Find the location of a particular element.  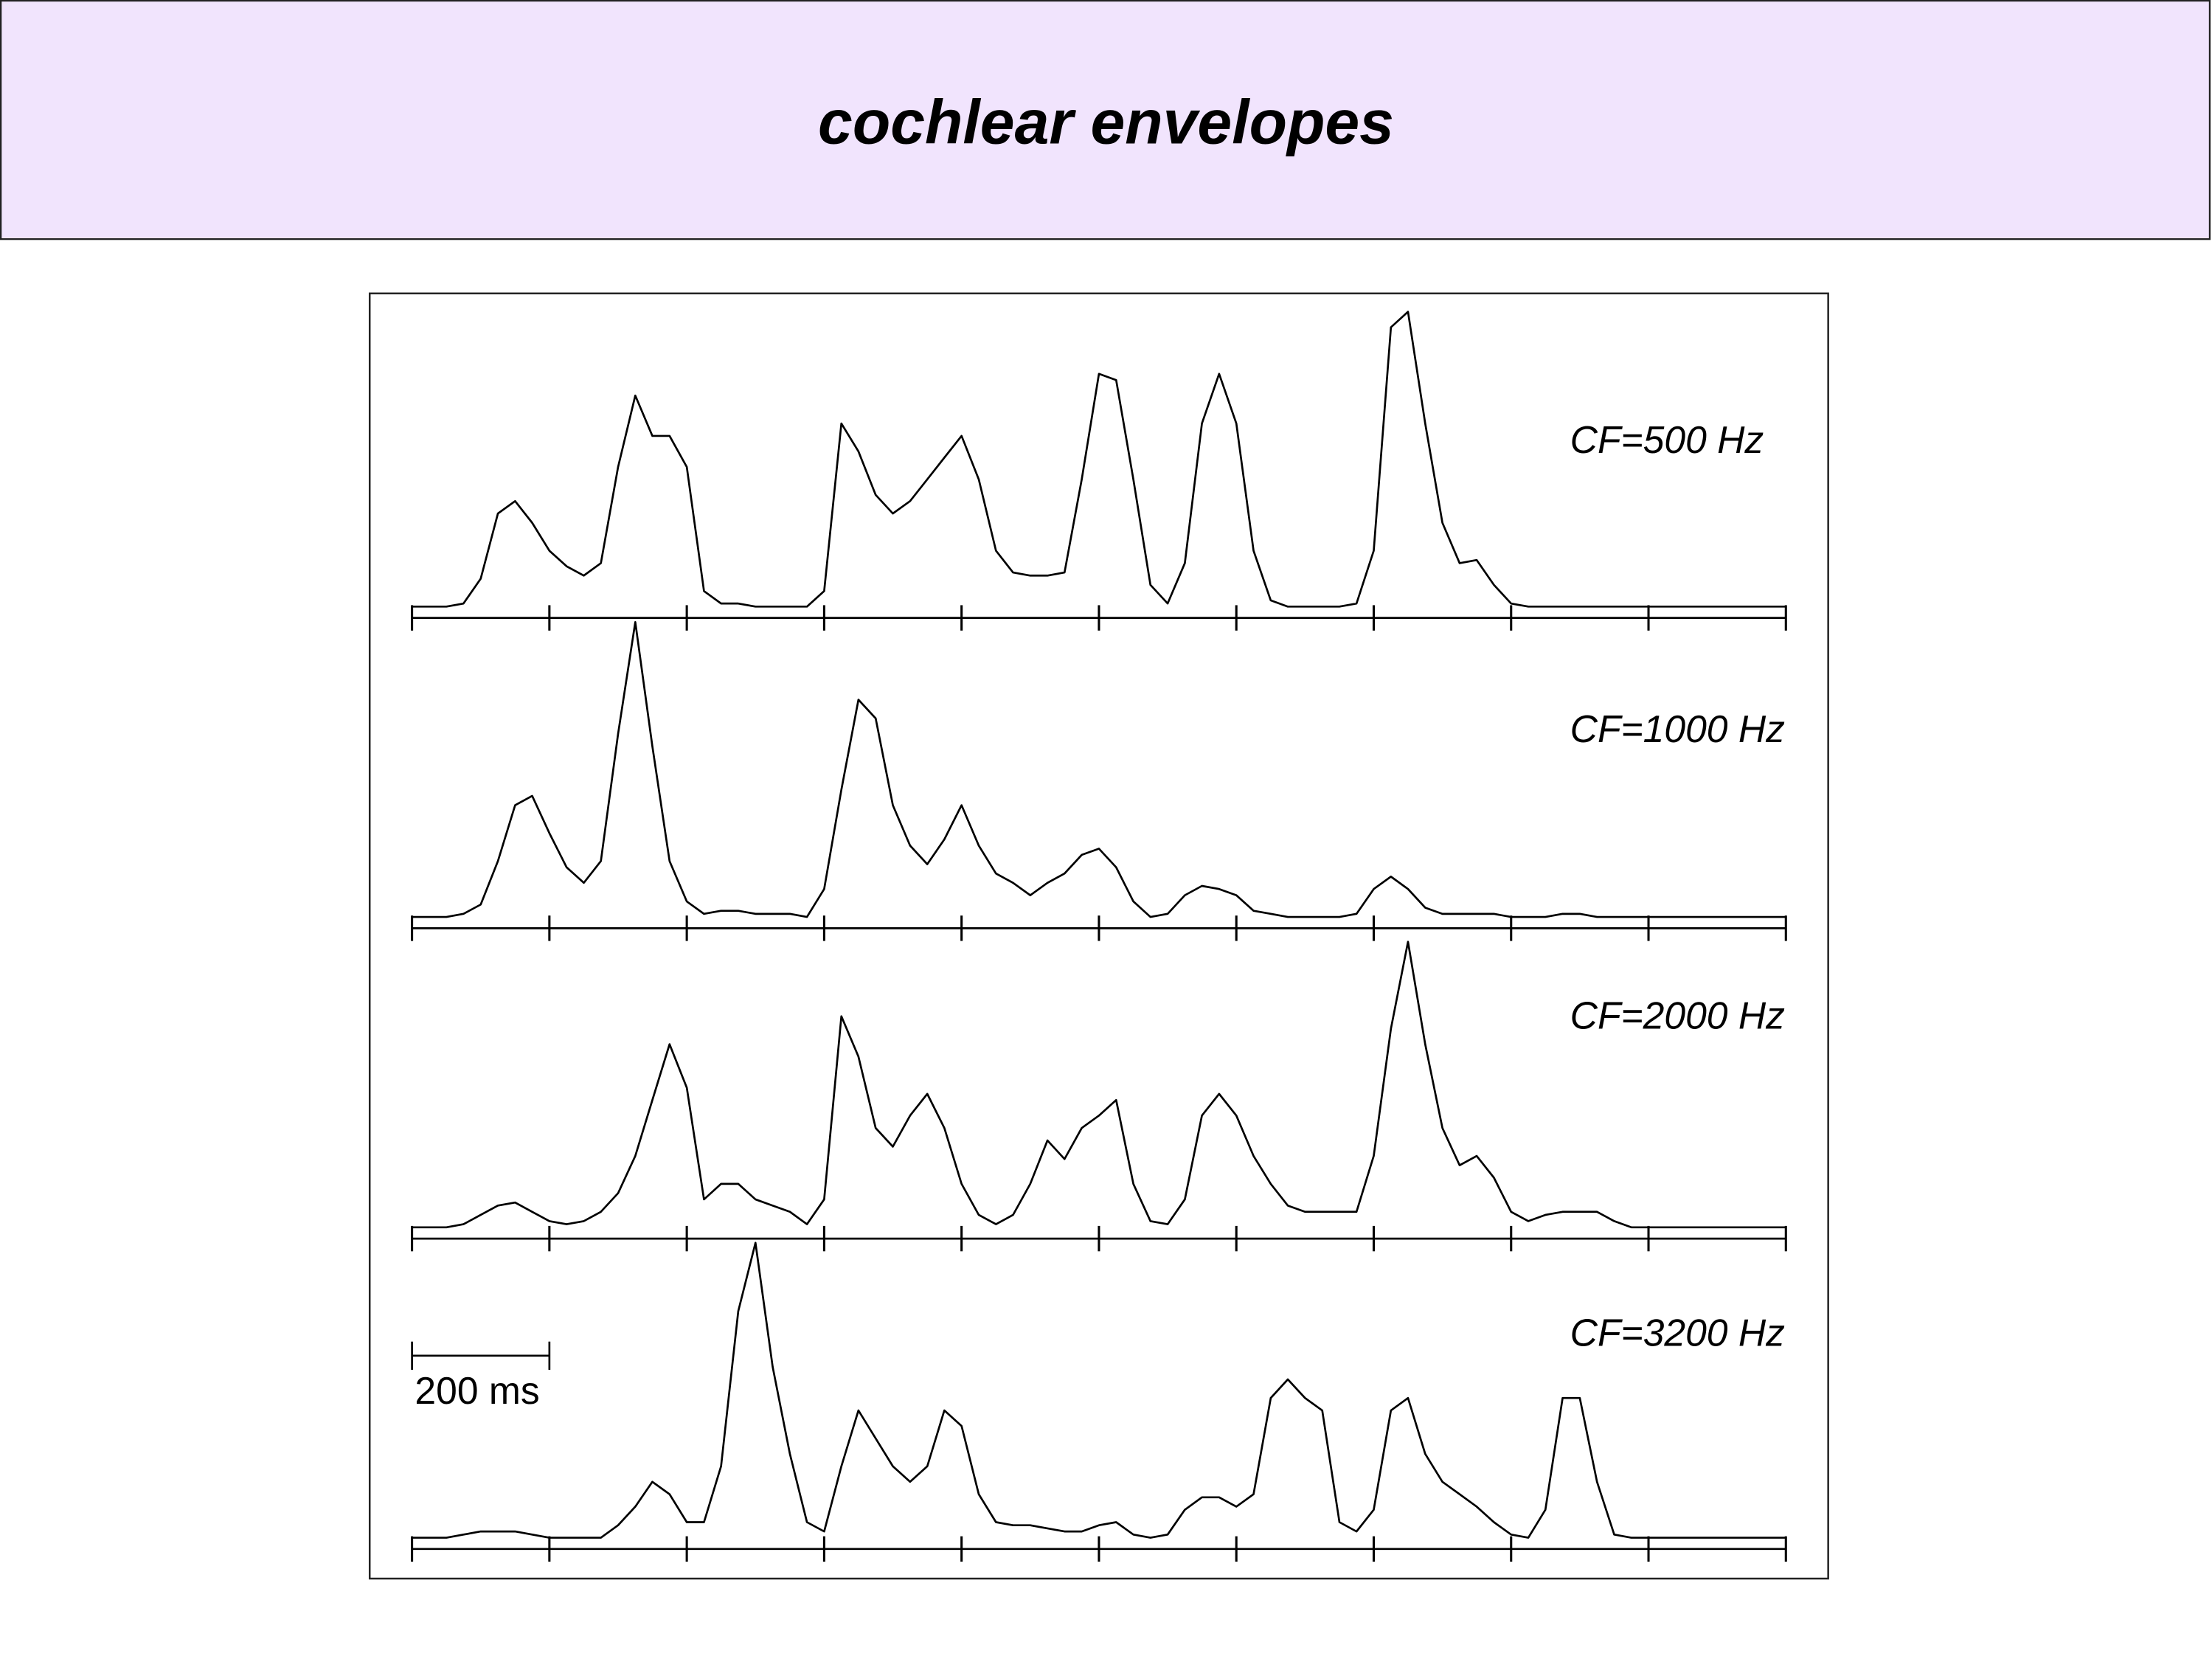

scale-bar-label: 200 ms is located at coordinates (477, 1390).